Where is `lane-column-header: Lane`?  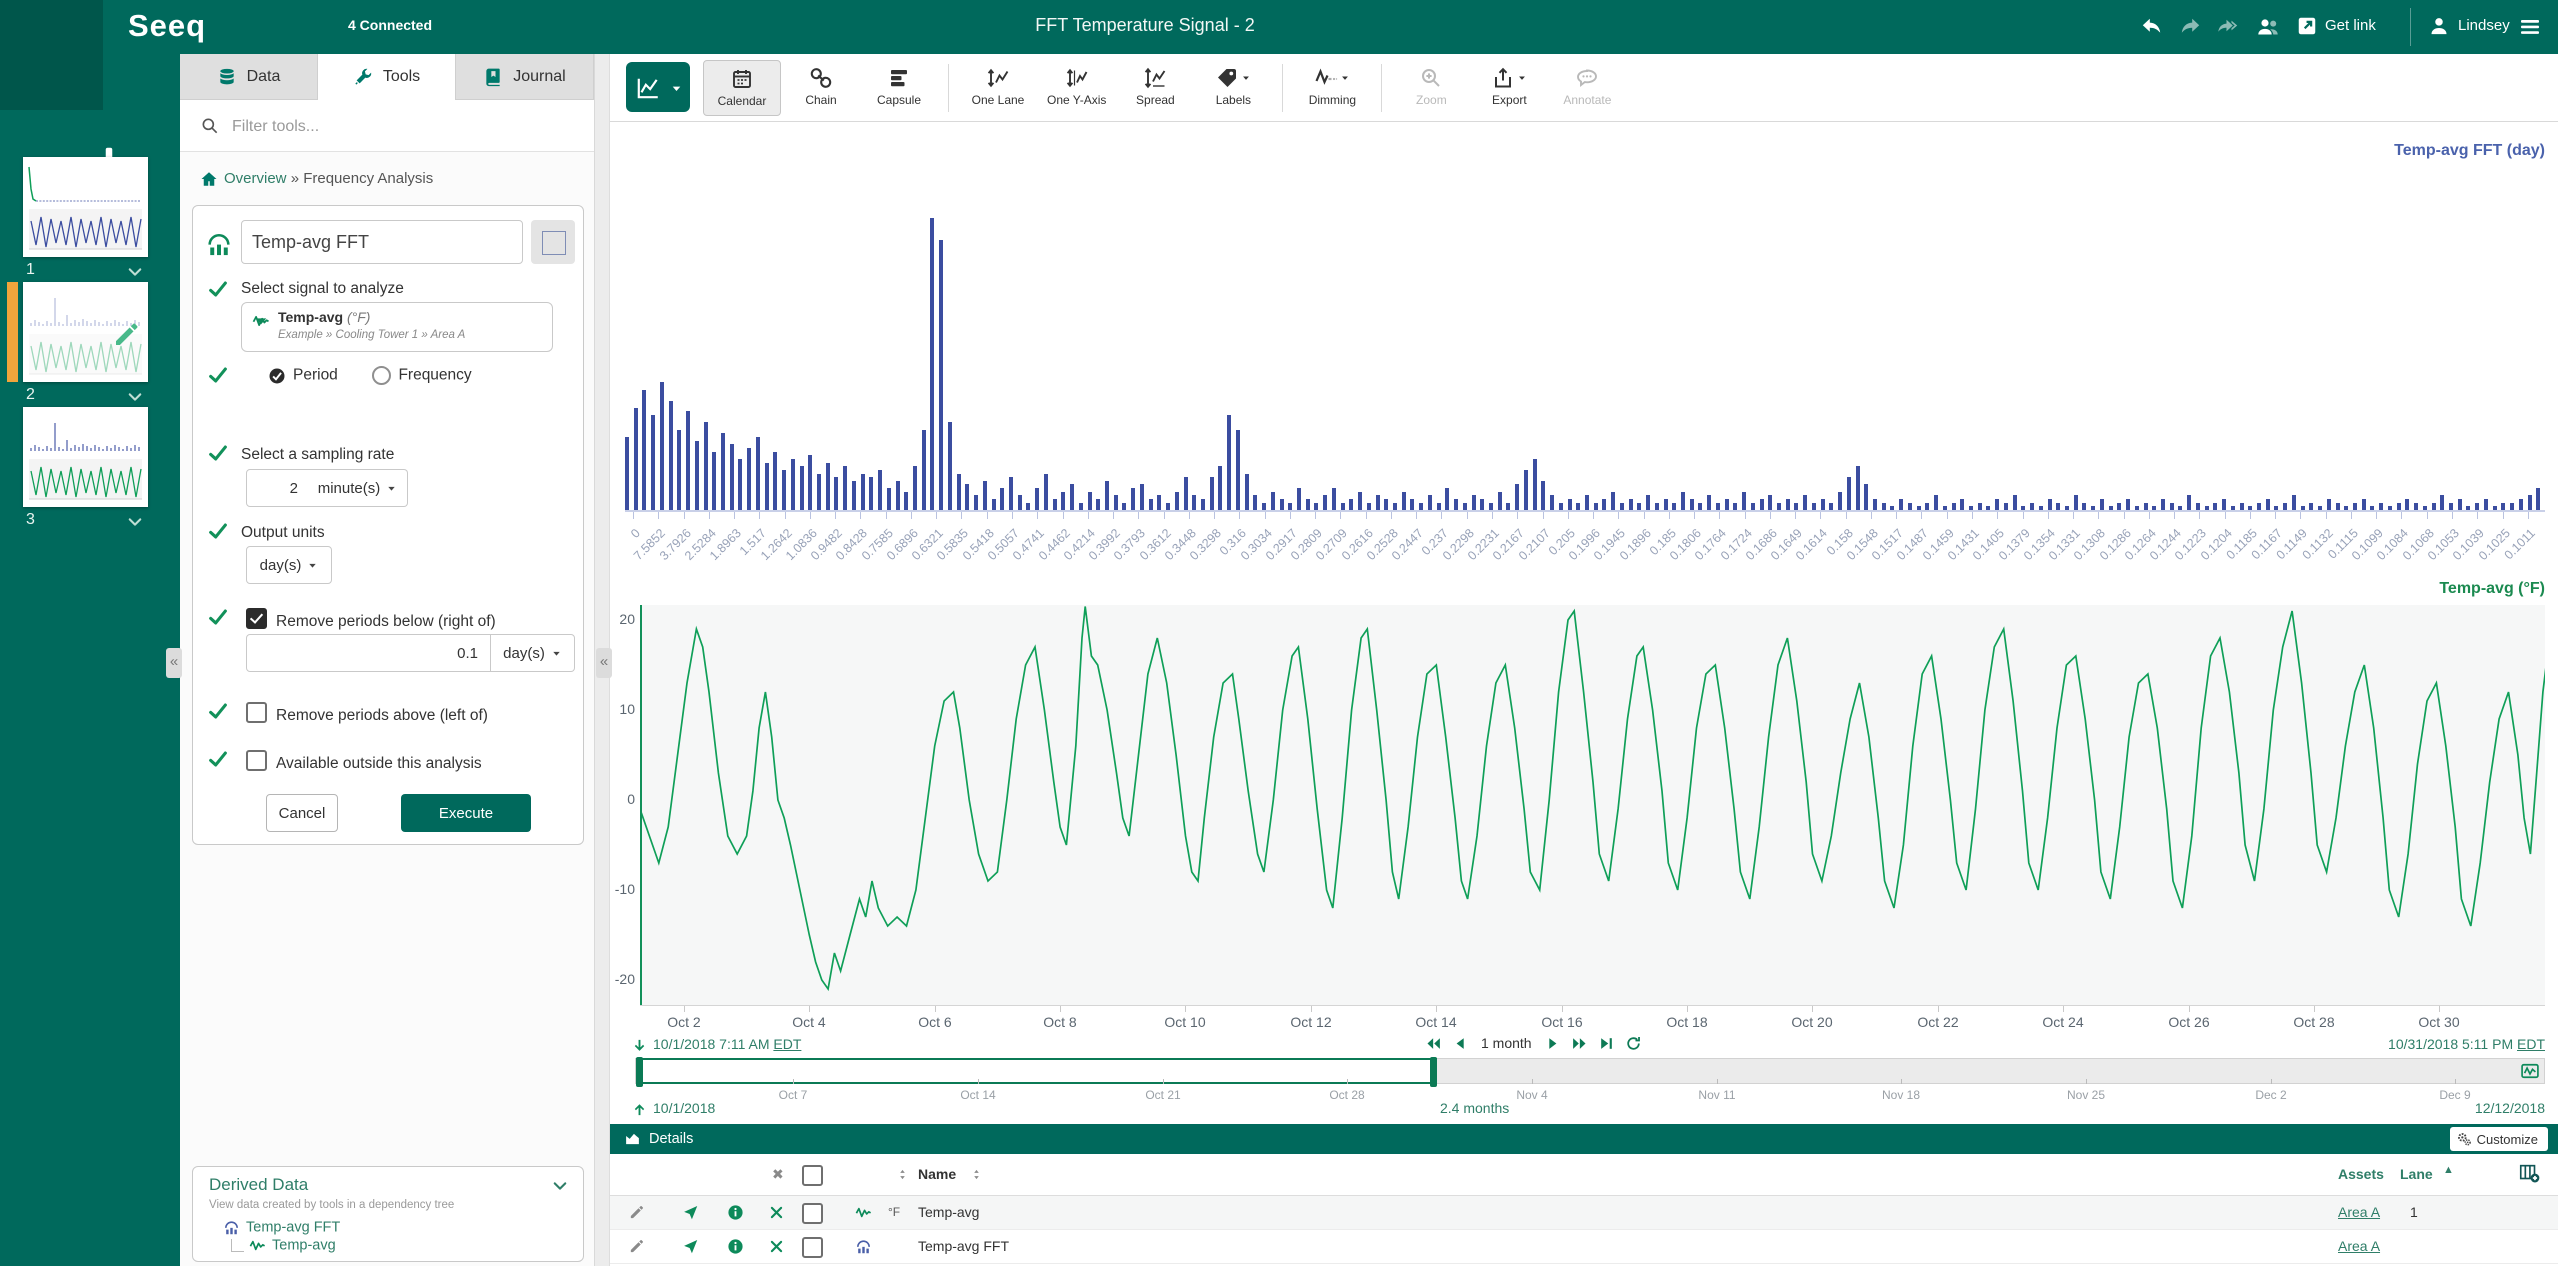 lane-column-header: Lane is located at coordinates (2416, 1174).